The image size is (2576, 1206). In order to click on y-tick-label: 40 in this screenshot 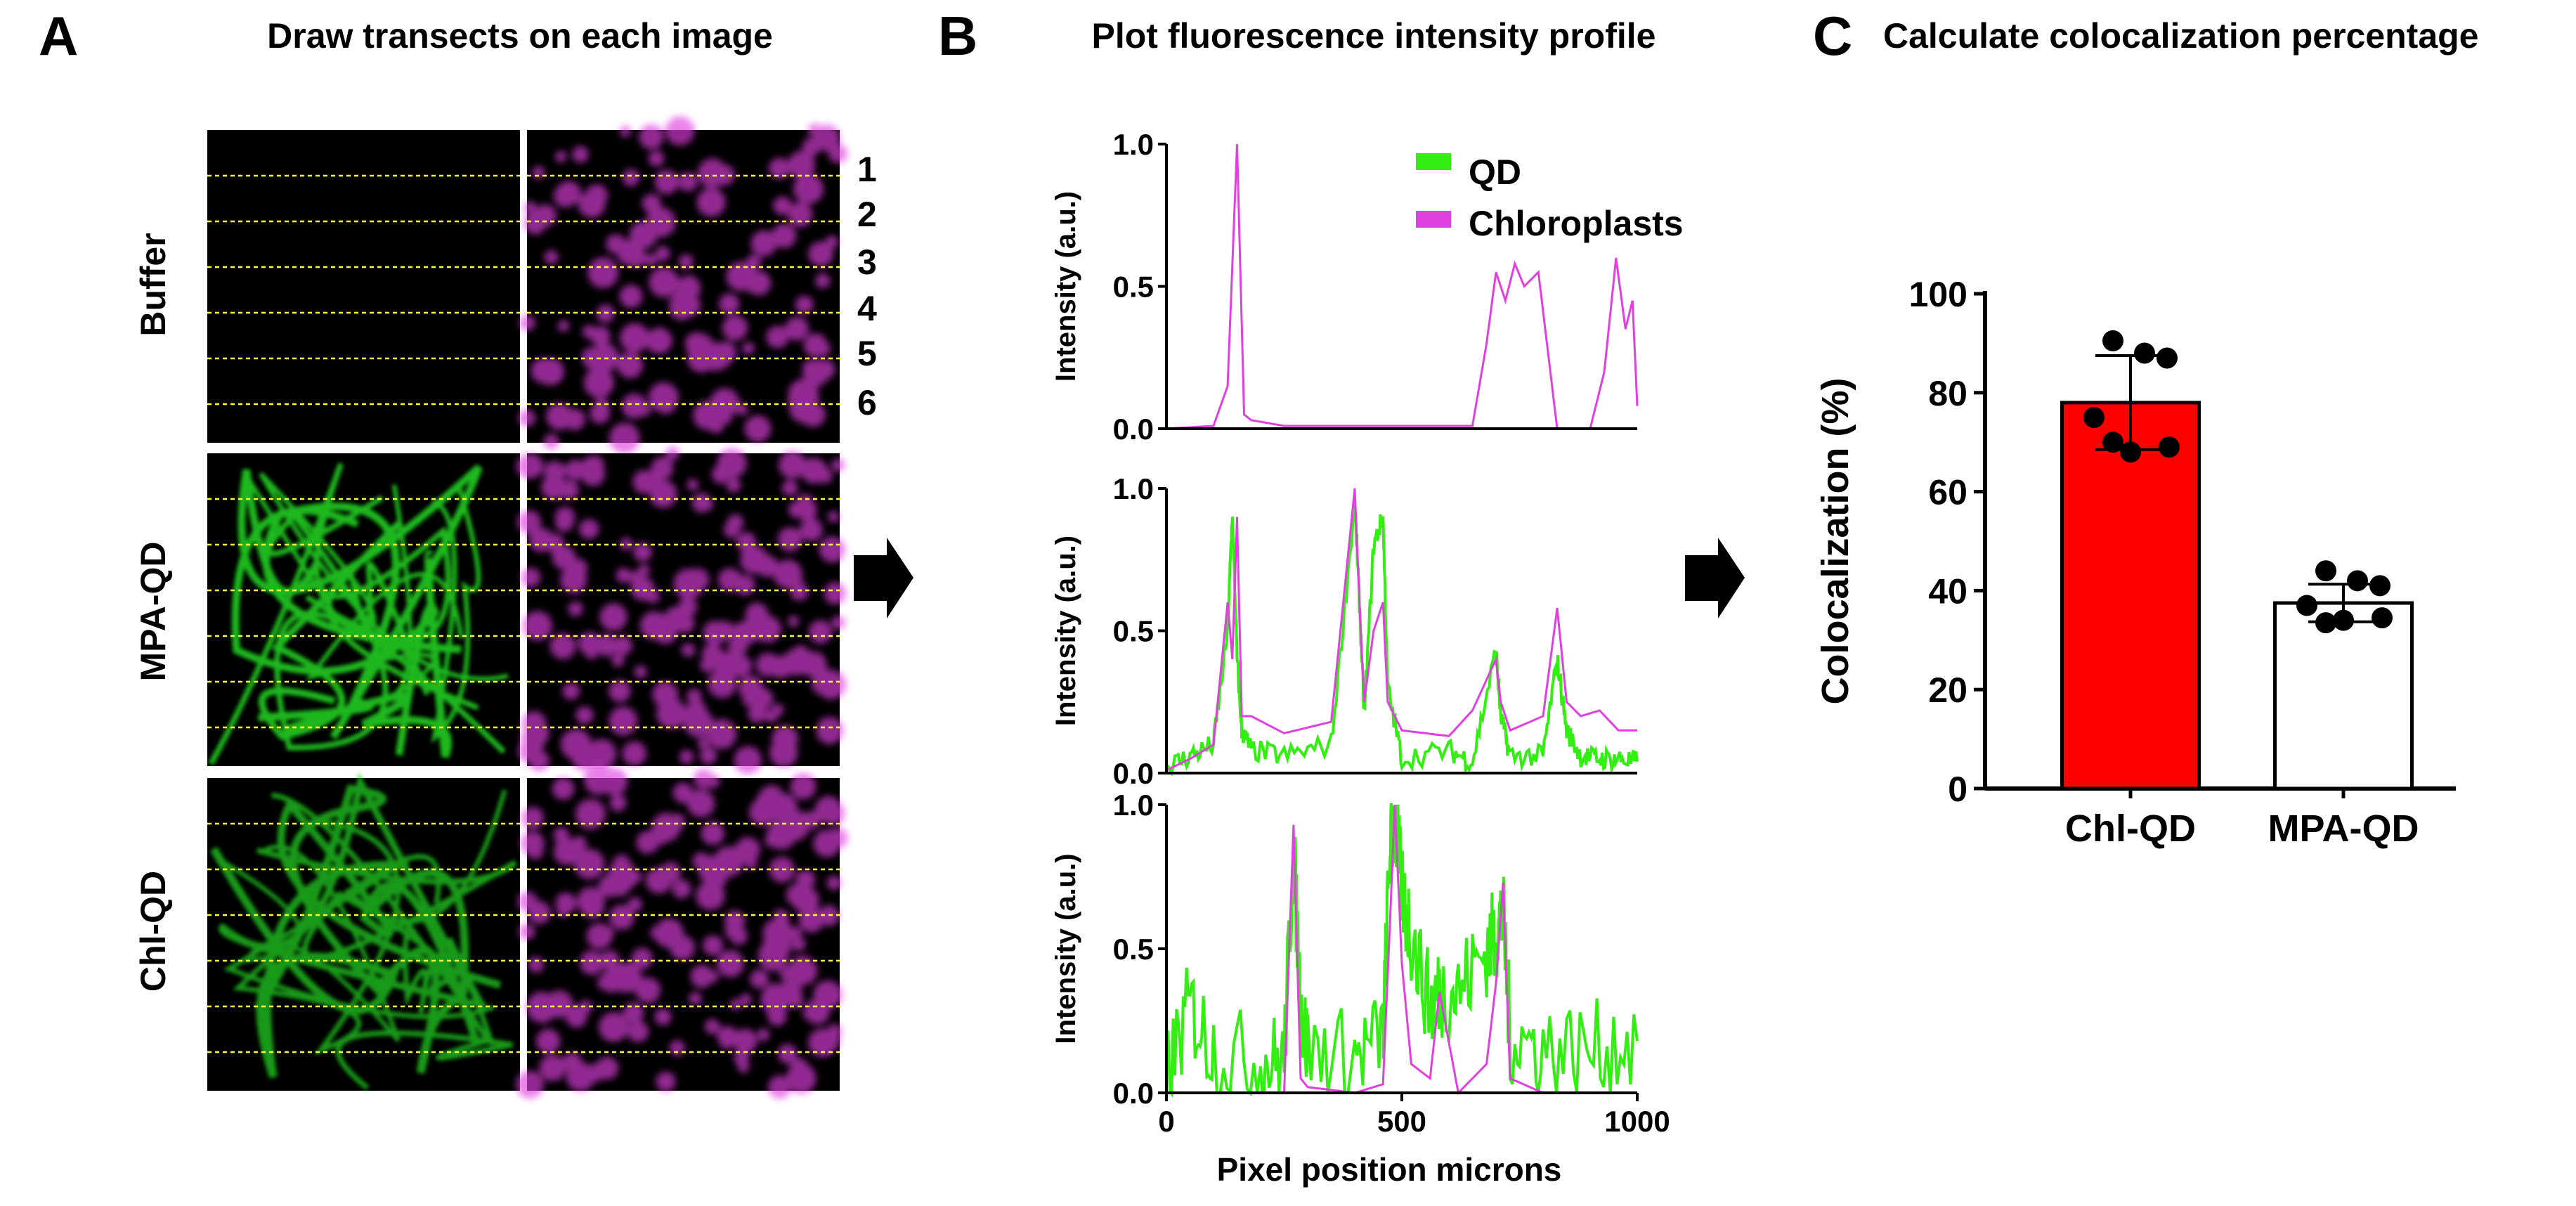, I will do `click(1947, 591)`.